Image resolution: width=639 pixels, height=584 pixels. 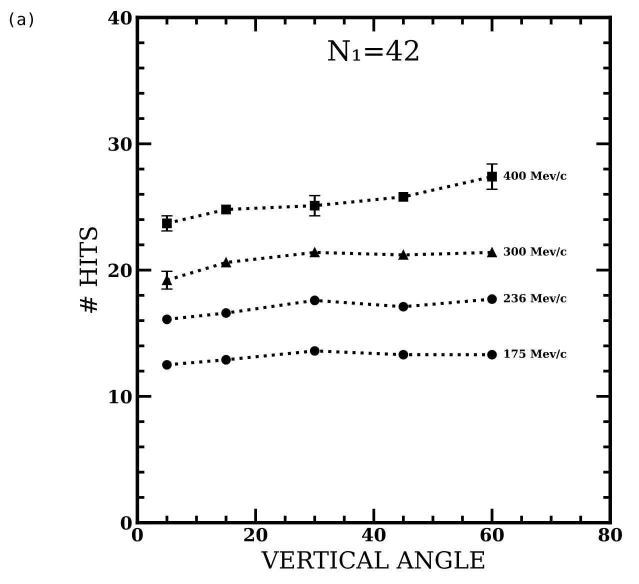 I want to click on text: N₁=42, so click(x=373, y=50).